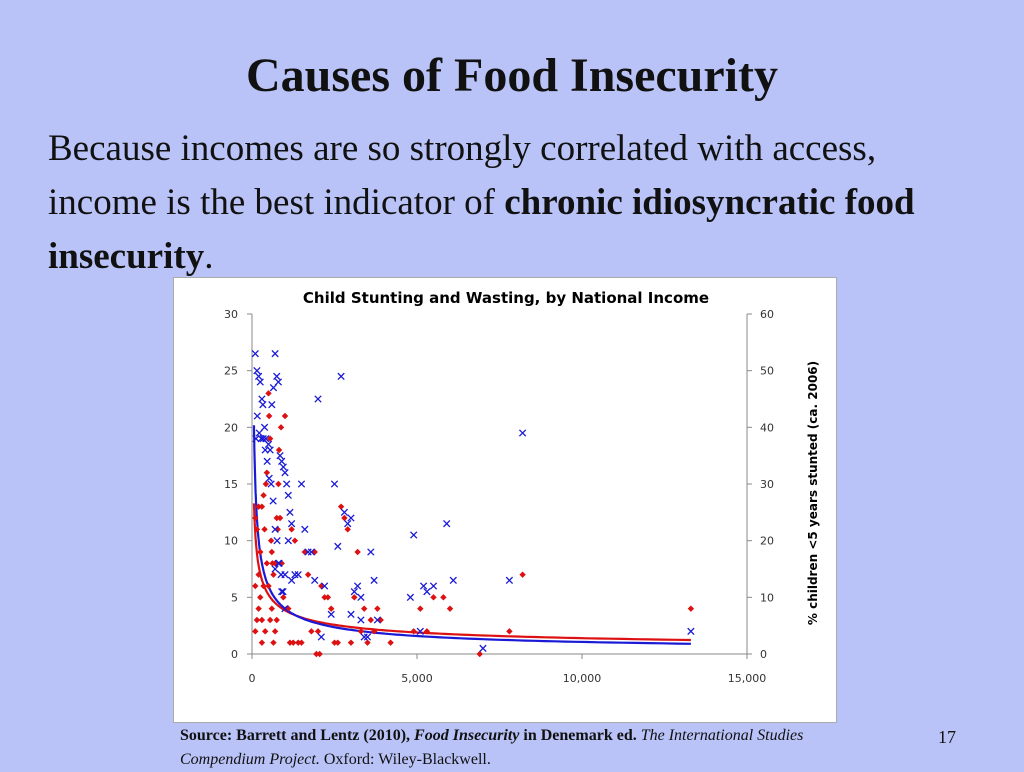 The image size is (1024, 772). What do you see at coordinates (767, 541) in the screenshot?
I see `y2-tick-label: 20` at bounding box center [767, 541].